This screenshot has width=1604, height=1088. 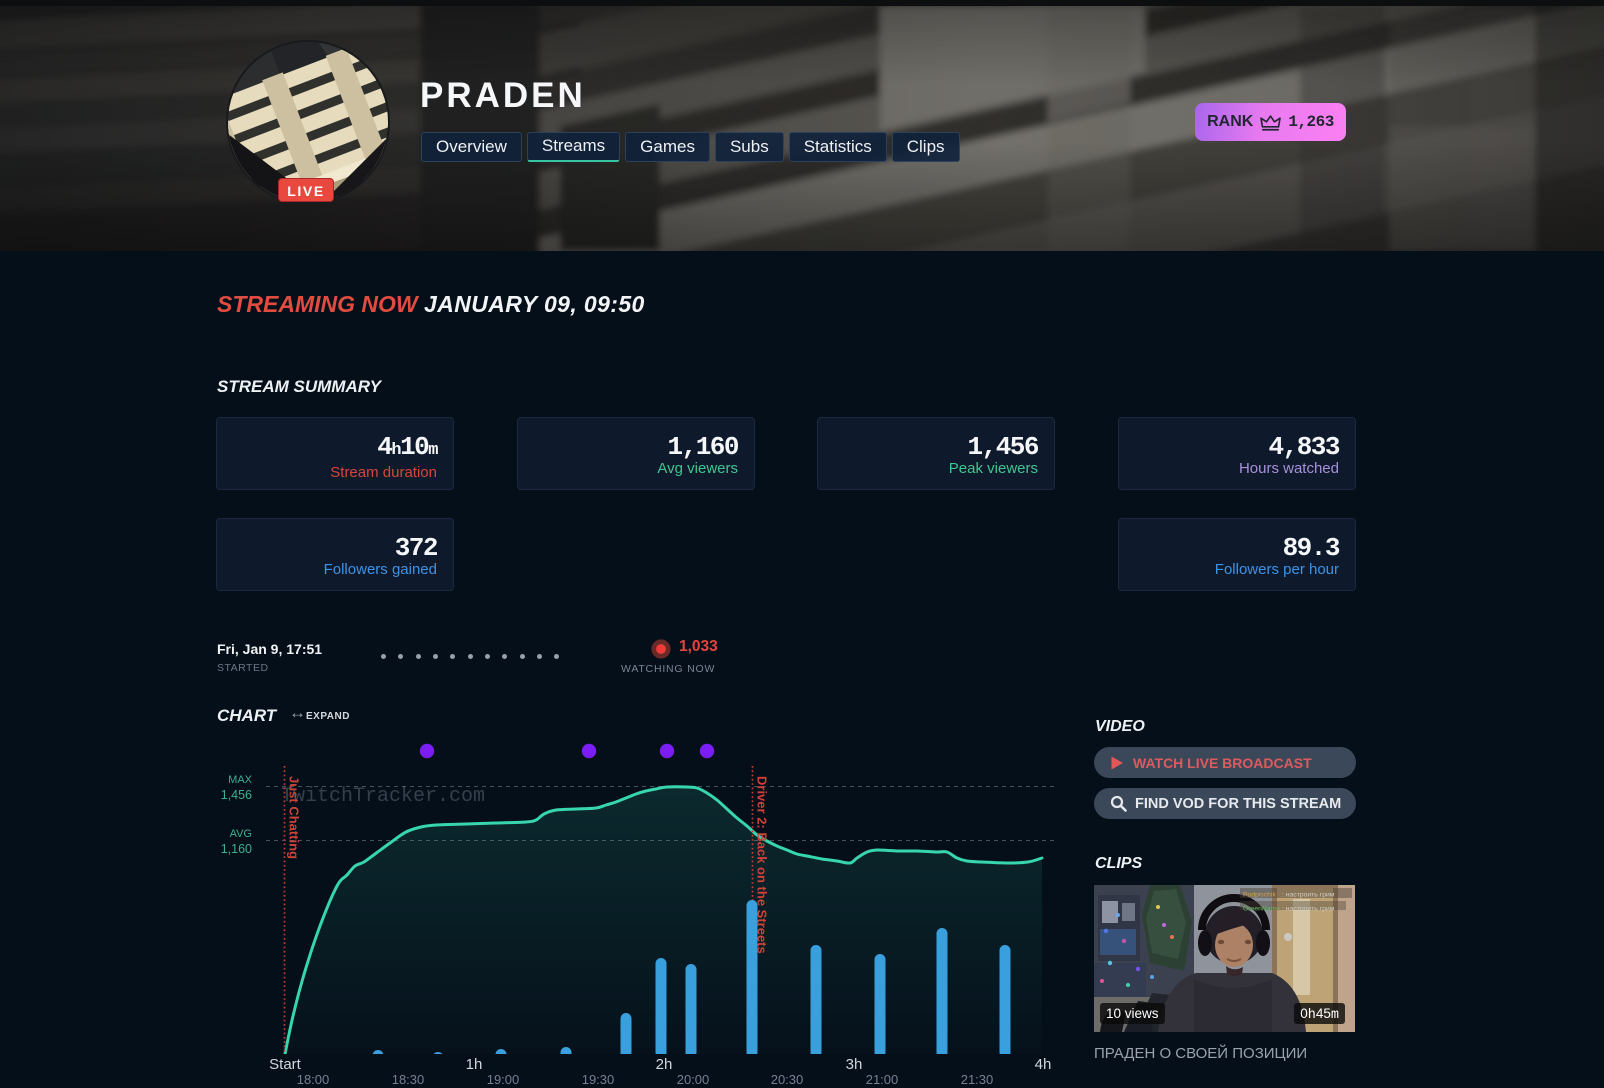 What do you see at coordinates (787, 1079) in the screenshot?
I see `svg-text: 20:30` at bounding box center [787, 1079].